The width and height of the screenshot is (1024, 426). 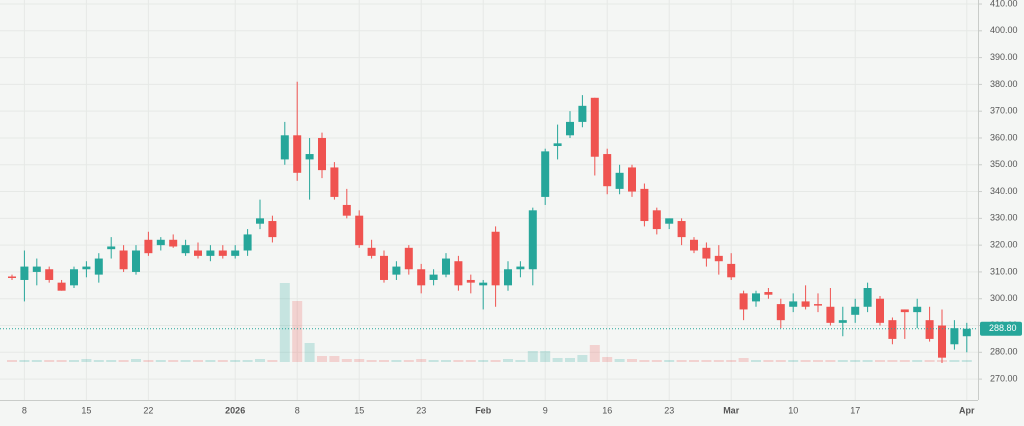 What do you see at coordinates (148, 410) in the screenshot?
I see `x-tick-label: 22` at bounding box center [148, 410].